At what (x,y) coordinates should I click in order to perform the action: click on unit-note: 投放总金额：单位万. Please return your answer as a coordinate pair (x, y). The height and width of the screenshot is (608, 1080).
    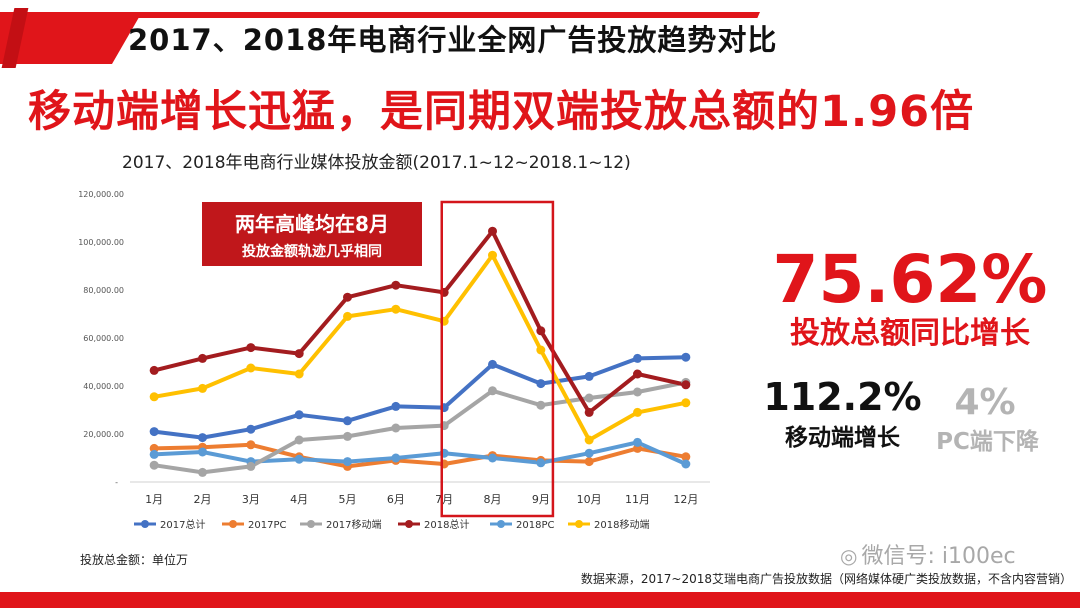
    Looking at the image, I should click on (134, 560).